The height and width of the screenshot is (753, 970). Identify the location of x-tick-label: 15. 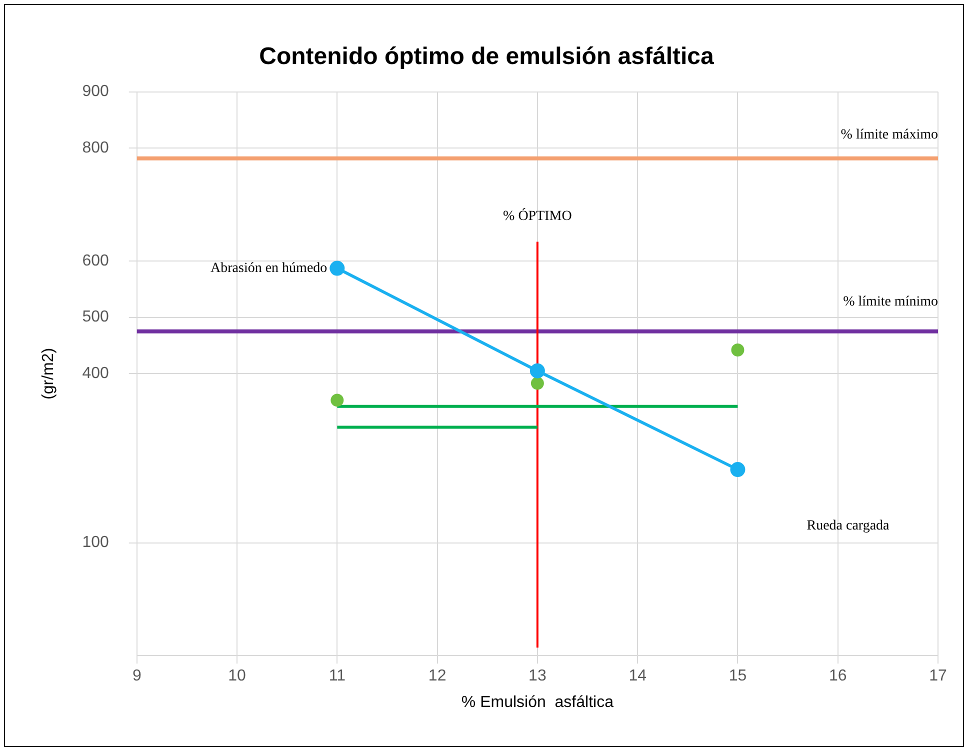
(737, 676).